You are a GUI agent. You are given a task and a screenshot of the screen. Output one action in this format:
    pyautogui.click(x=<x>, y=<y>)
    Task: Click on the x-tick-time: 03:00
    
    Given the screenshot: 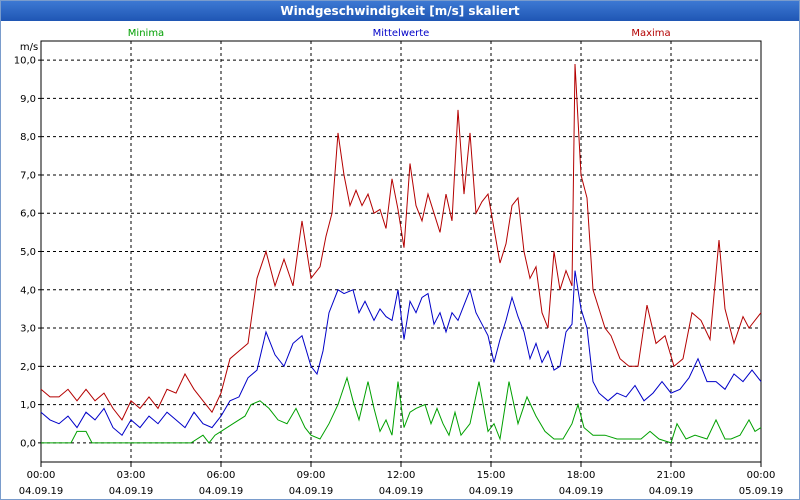 What is the action you would take?
    pyautogui.click(x=131, y=475)
    